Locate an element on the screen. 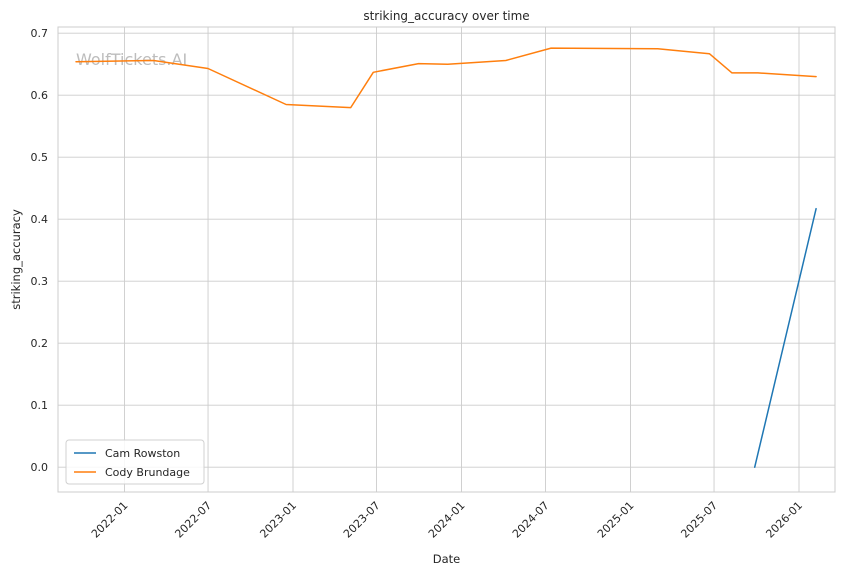  legend-box is located at coordinates (135, 462).